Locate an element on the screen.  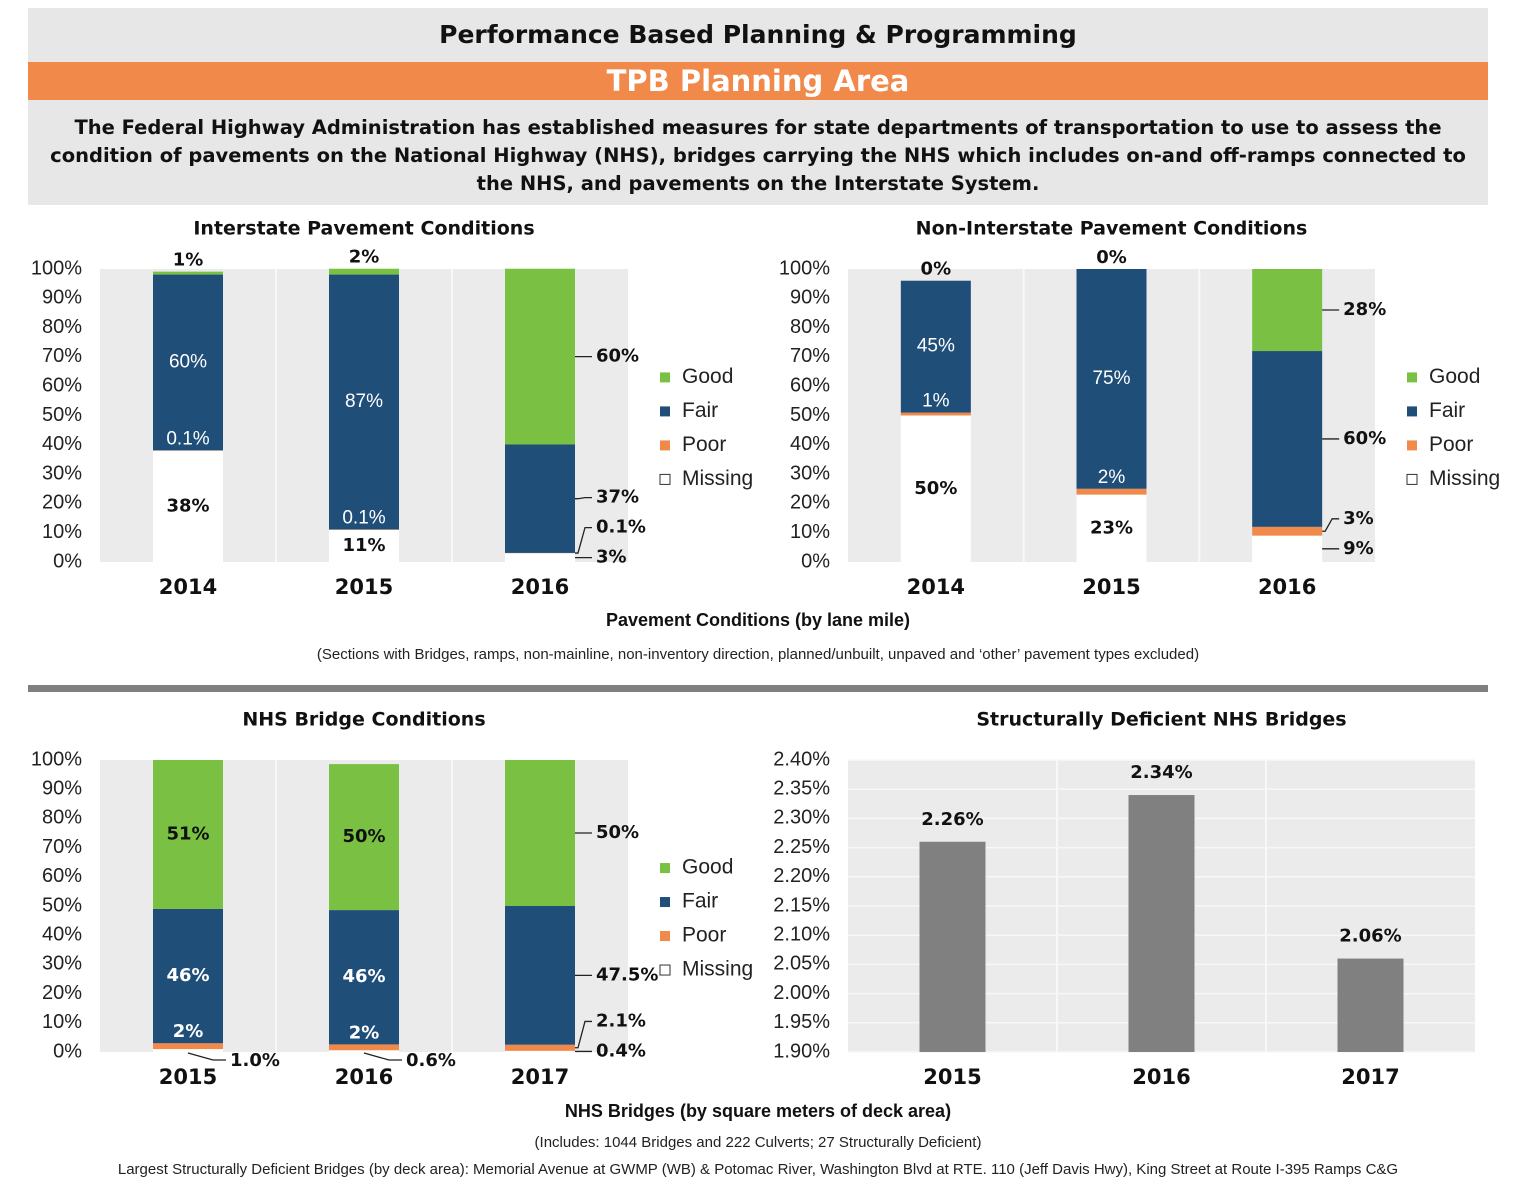
legend-label: Poor is located at coordinates (704, 935).